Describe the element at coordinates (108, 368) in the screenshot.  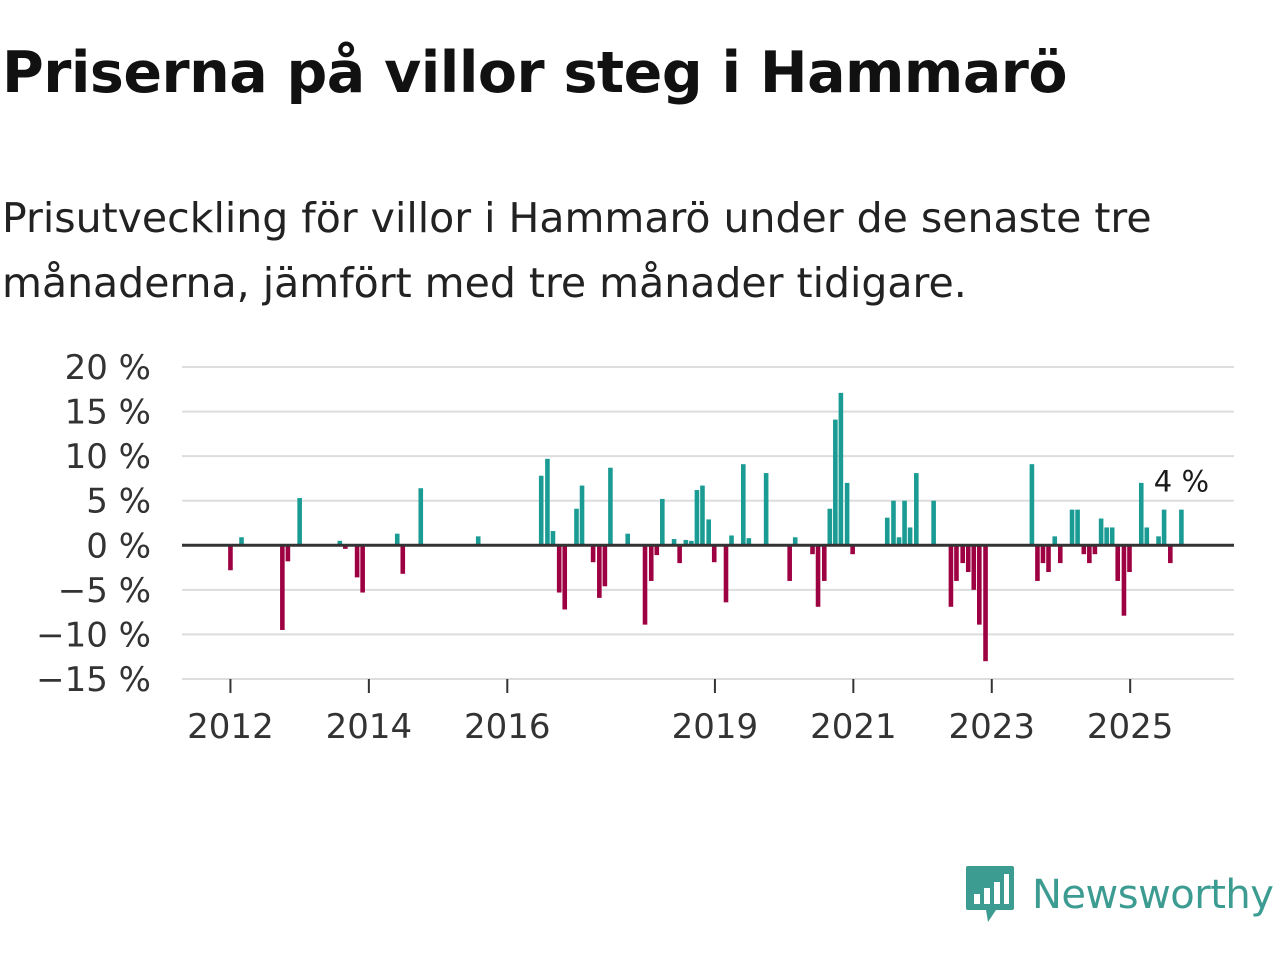
I see `y-tick-label: 20 %` at that location.